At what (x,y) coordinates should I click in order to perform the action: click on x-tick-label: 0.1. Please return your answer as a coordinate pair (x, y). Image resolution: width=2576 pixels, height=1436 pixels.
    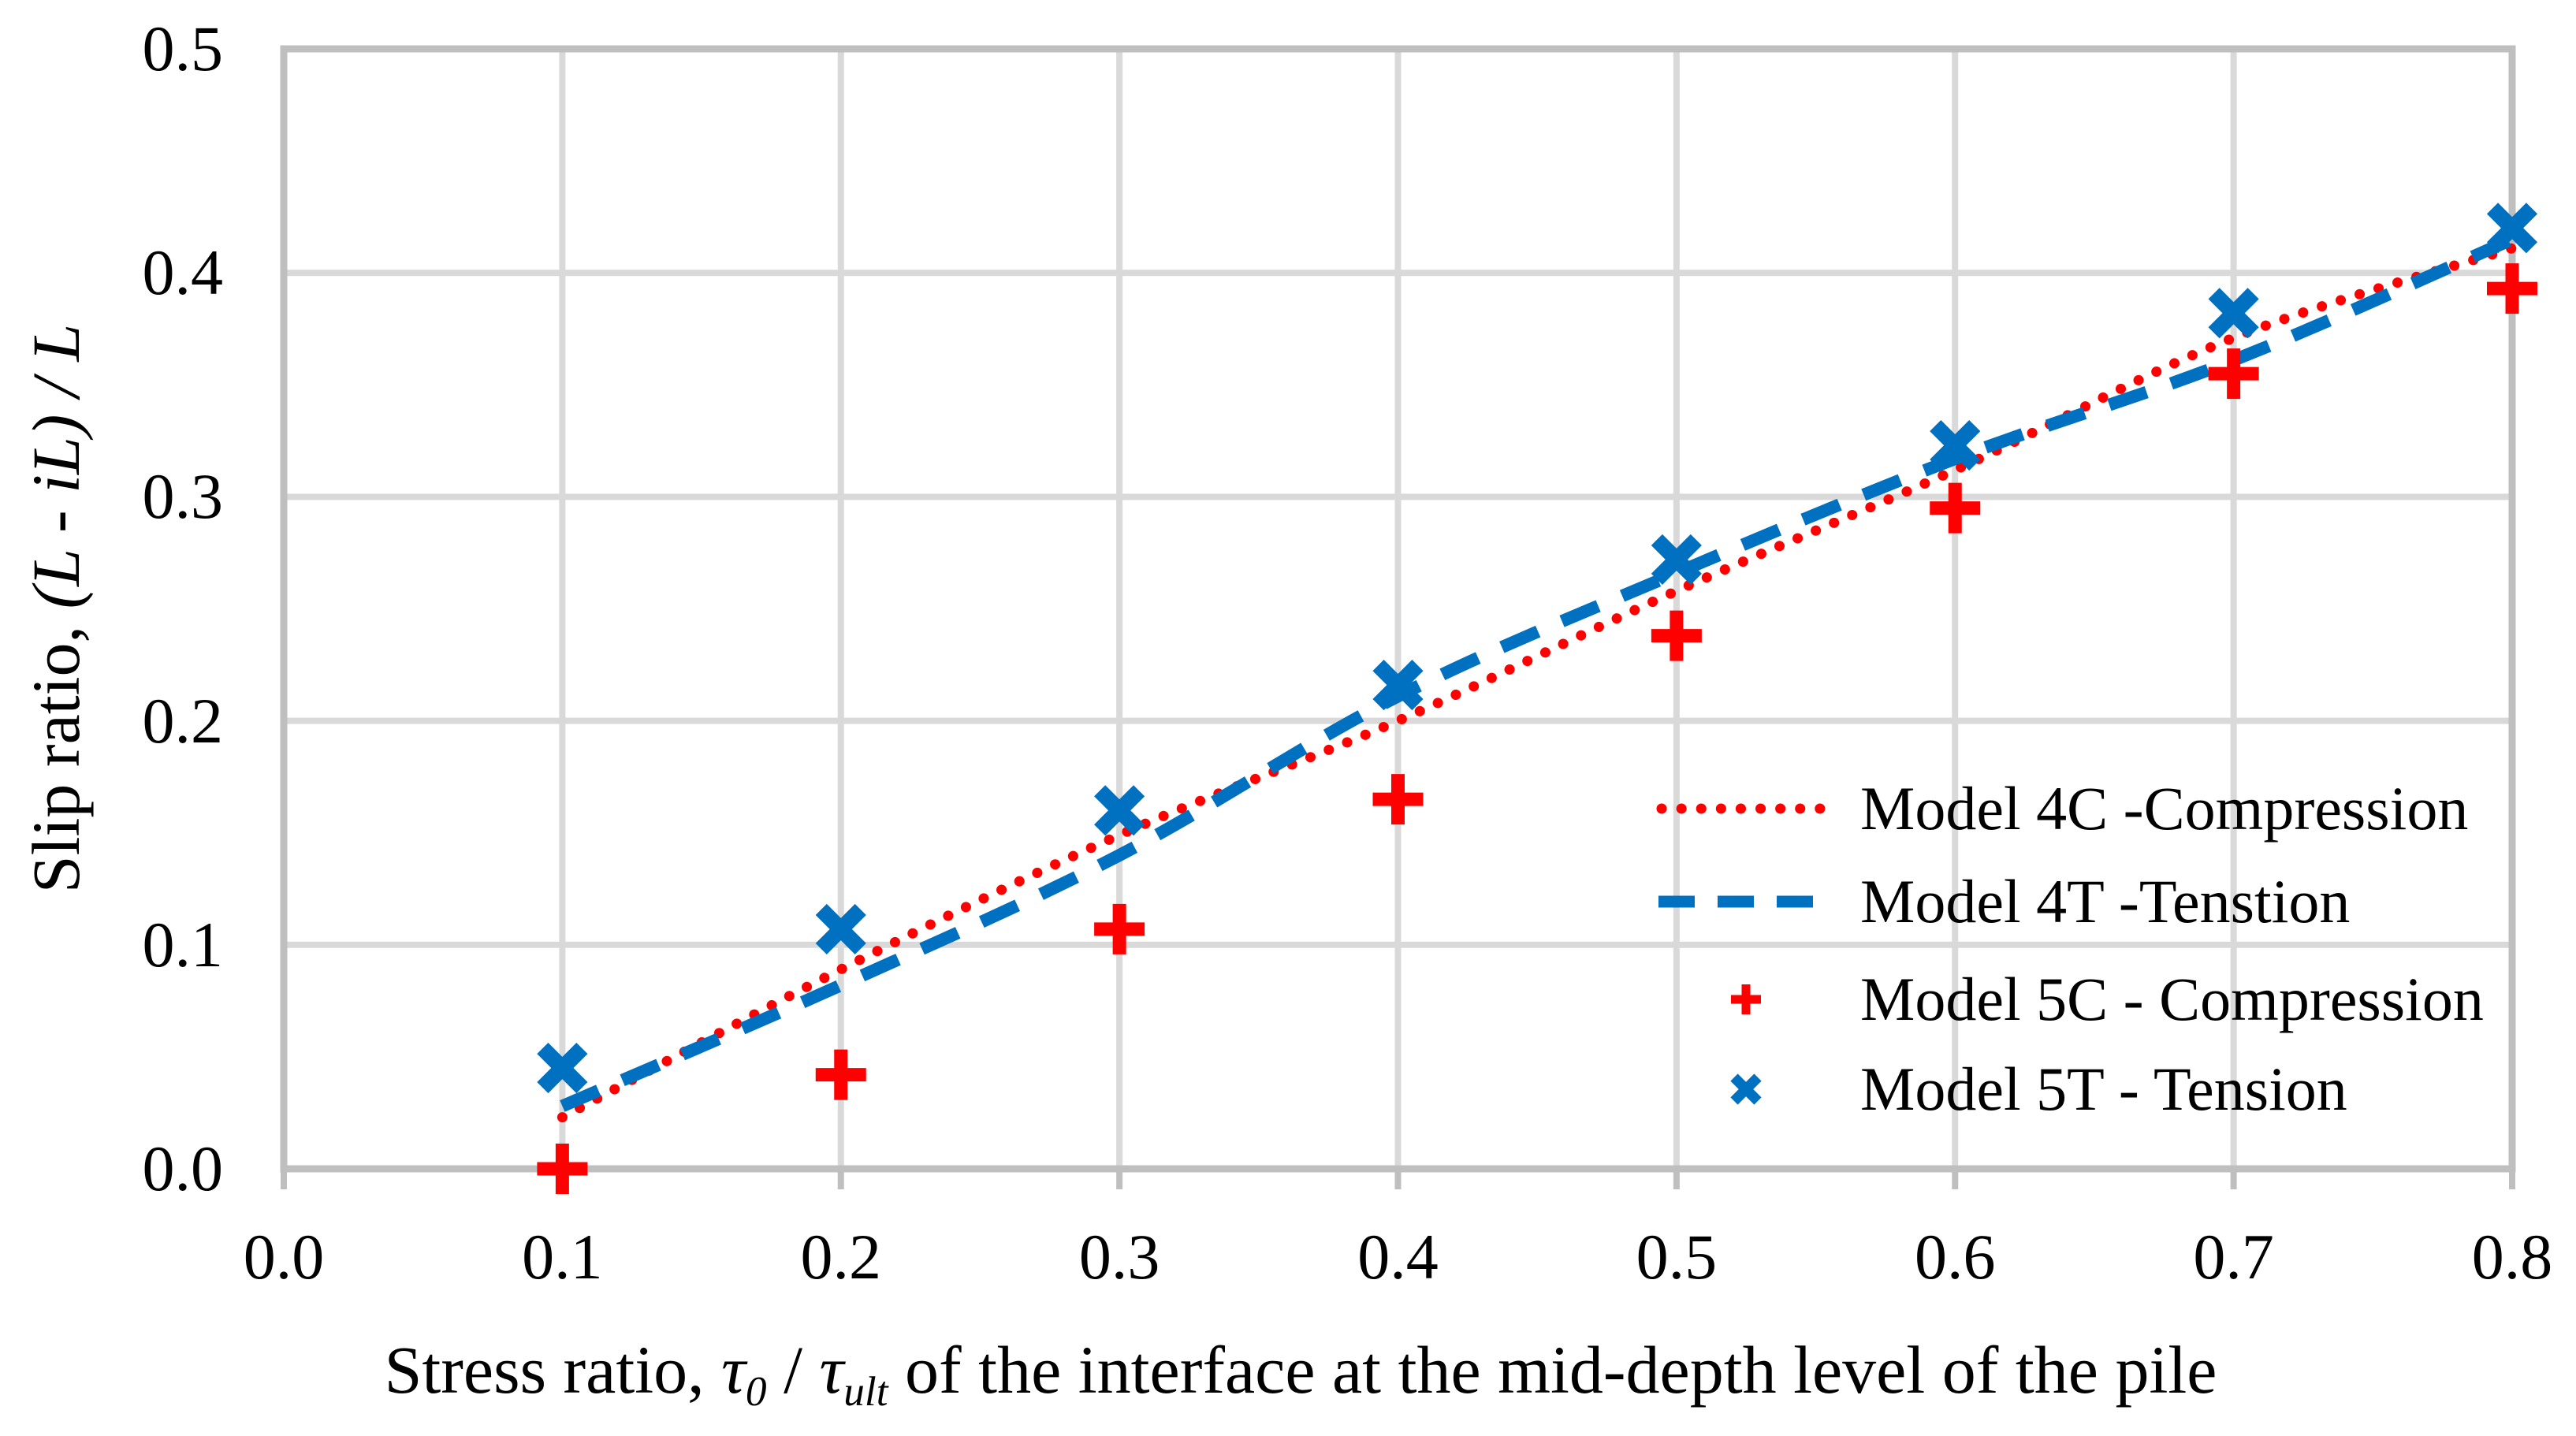
    Looking at the image, I should click on (562, 1257).